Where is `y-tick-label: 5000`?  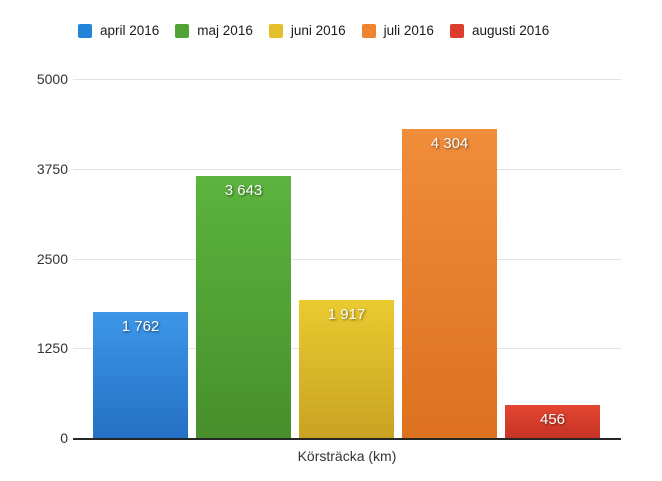
y-tick-label: 5000 is located at coordinates (52, 79).